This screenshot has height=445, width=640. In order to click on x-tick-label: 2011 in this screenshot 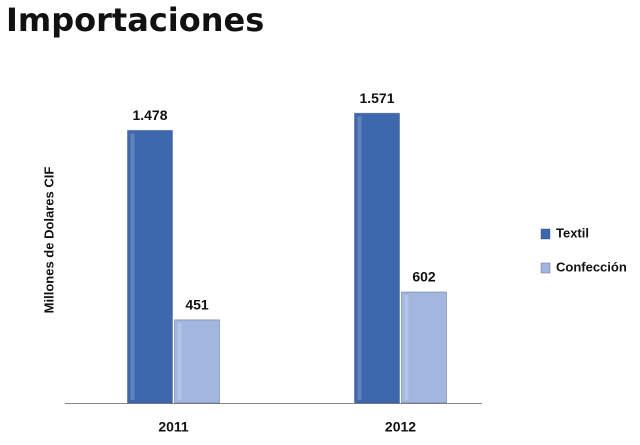, I will do `click(173, 427)`.